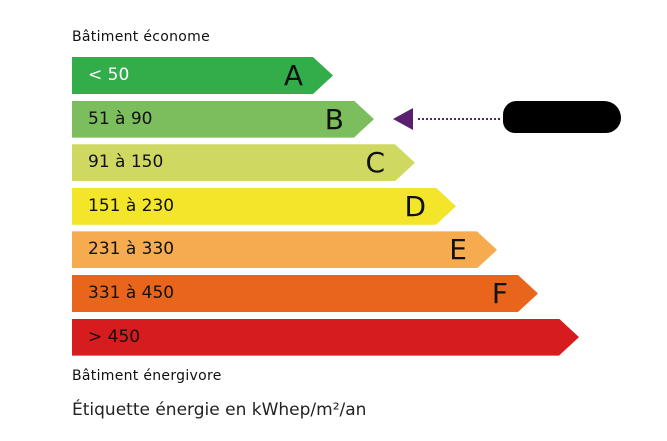 The width and height of the screenshot is (667, 441). I want to click on energy-bar-f: 331 à 450 F, so click(305, 293).